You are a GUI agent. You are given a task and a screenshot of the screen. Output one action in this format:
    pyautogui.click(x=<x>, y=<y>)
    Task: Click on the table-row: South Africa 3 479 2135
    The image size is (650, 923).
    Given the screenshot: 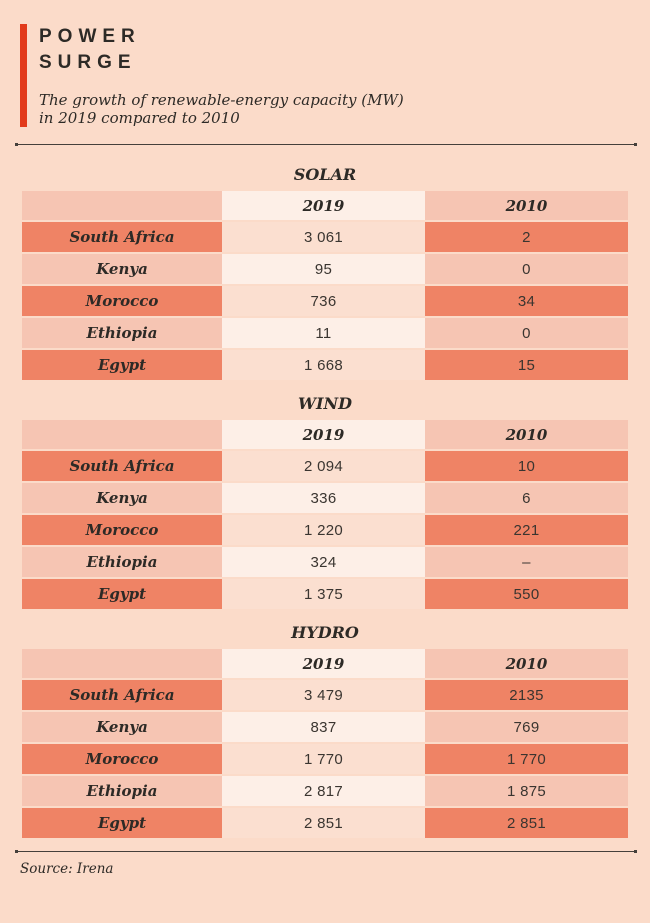 What is the action you would take?
    pyautogui.click(x=325, y=695)
    